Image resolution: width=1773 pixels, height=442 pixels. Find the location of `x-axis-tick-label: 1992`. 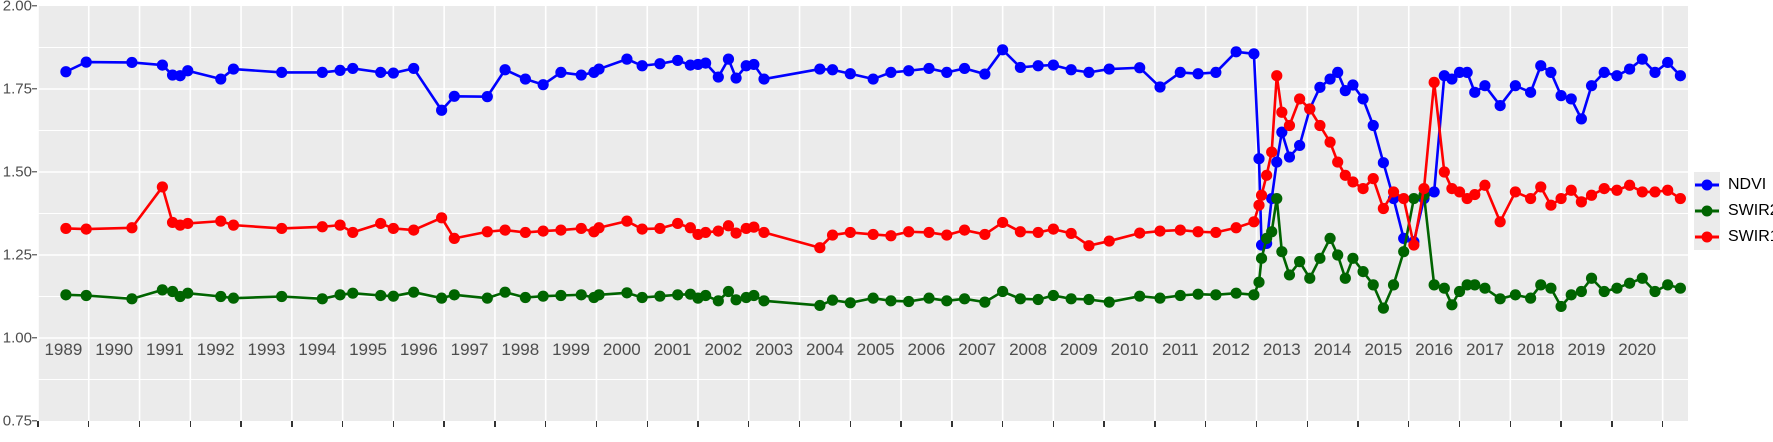

x-axis-tick-label: 1992 is located at coordinates (215, 349).